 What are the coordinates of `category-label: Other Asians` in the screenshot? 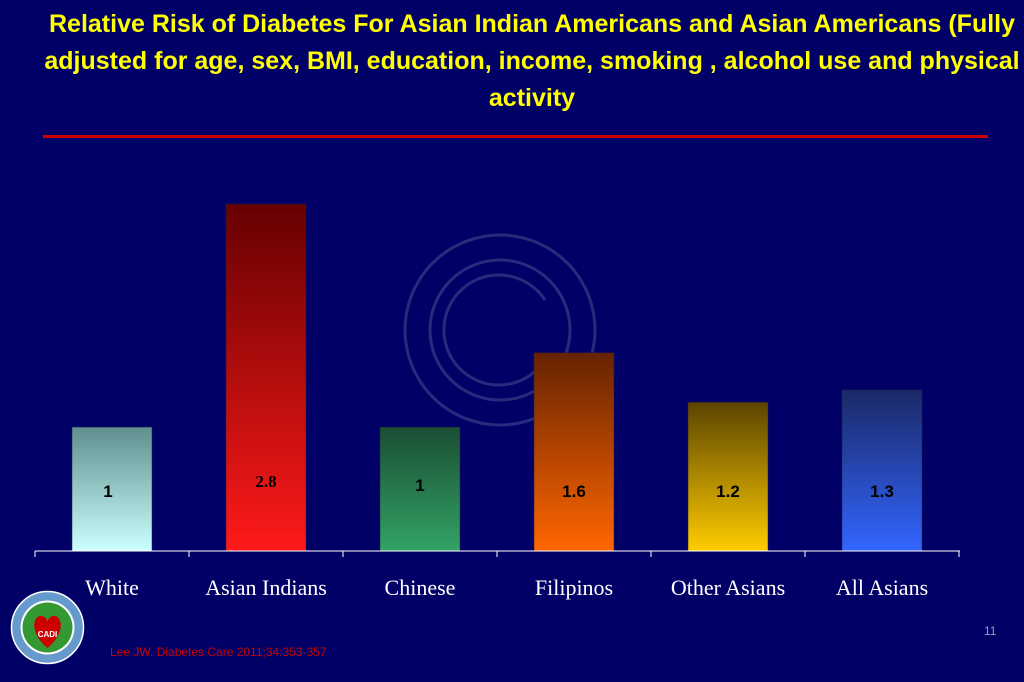 It's located at (728, 587).